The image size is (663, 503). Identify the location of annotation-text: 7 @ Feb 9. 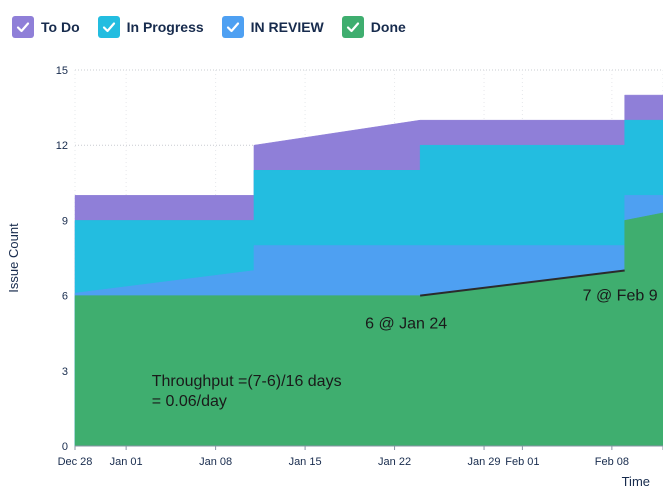
(620, 296).